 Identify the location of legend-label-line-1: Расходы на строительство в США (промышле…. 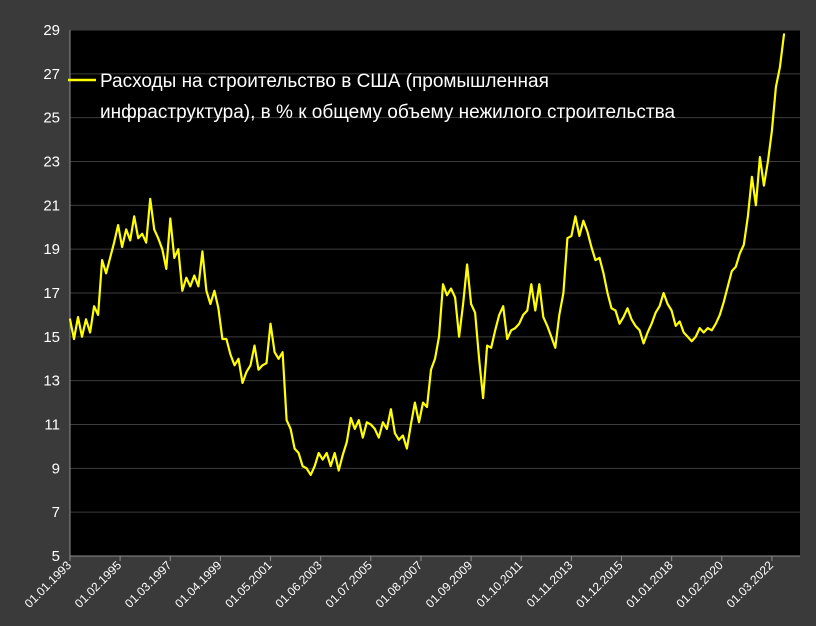
(324, 81).